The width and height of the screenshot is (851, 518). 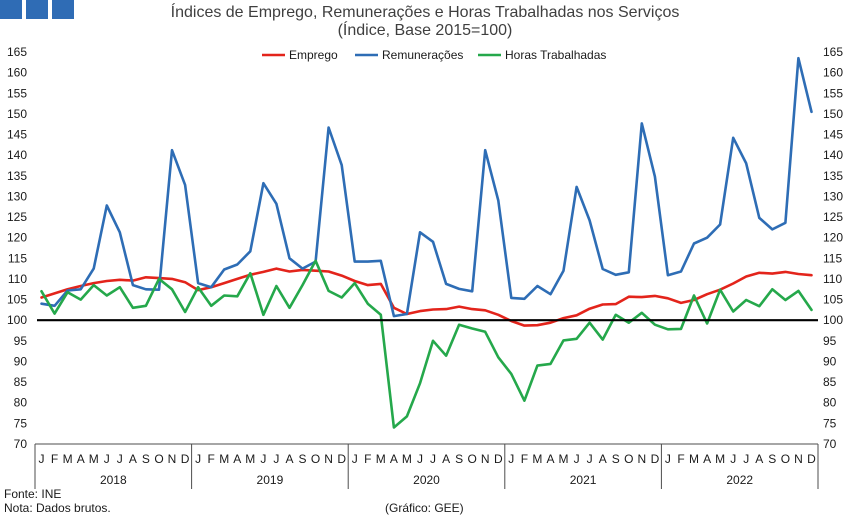 I want to click on y-tick-label-right: 80, so click(x=830, y=403).